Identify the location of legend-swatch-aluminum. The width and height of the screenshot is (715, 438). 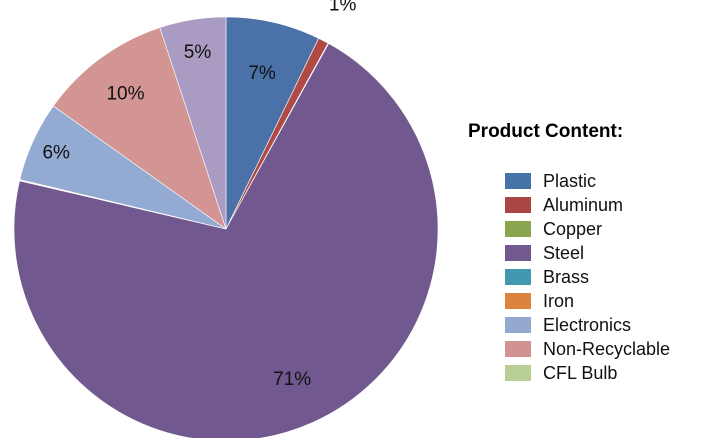
(518, 205).